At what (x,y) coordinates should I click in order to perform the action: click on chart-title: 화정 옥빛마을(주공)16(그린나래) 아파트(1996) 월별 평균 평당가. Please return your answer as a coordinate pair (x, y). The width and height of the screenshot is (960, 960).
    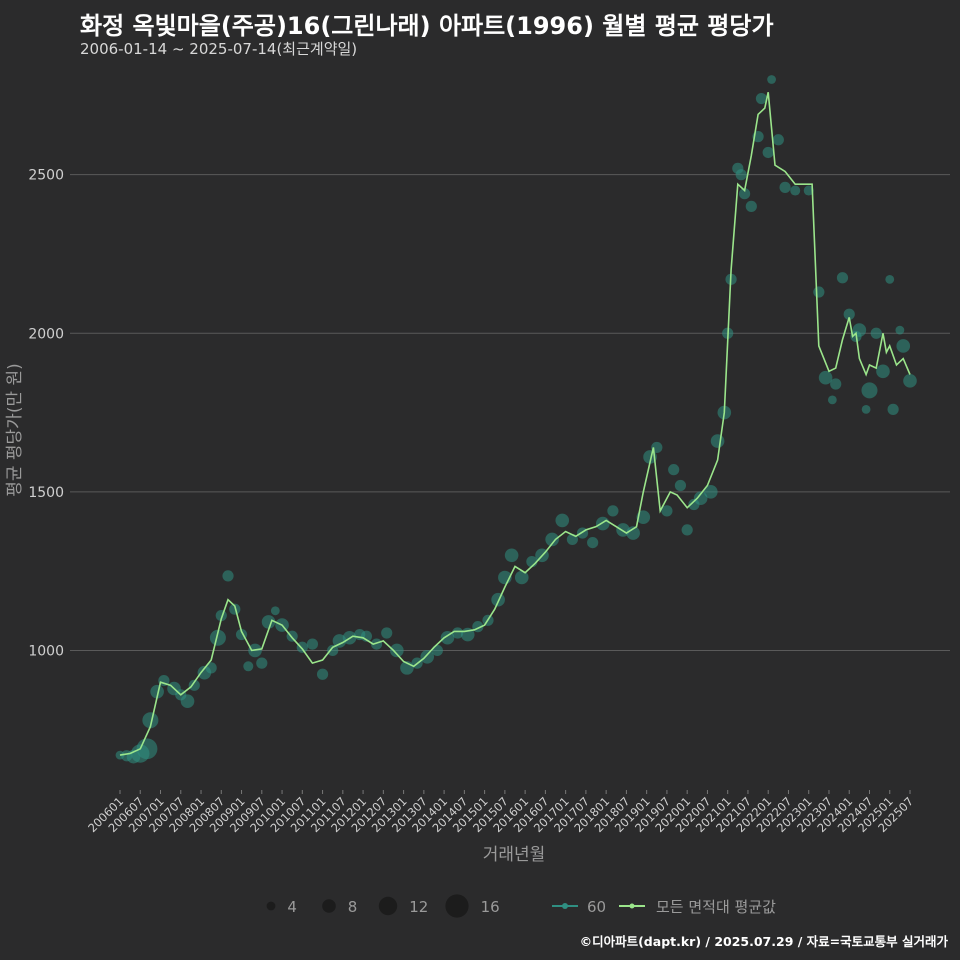
    Looking at the image, I should click on (427, 26).